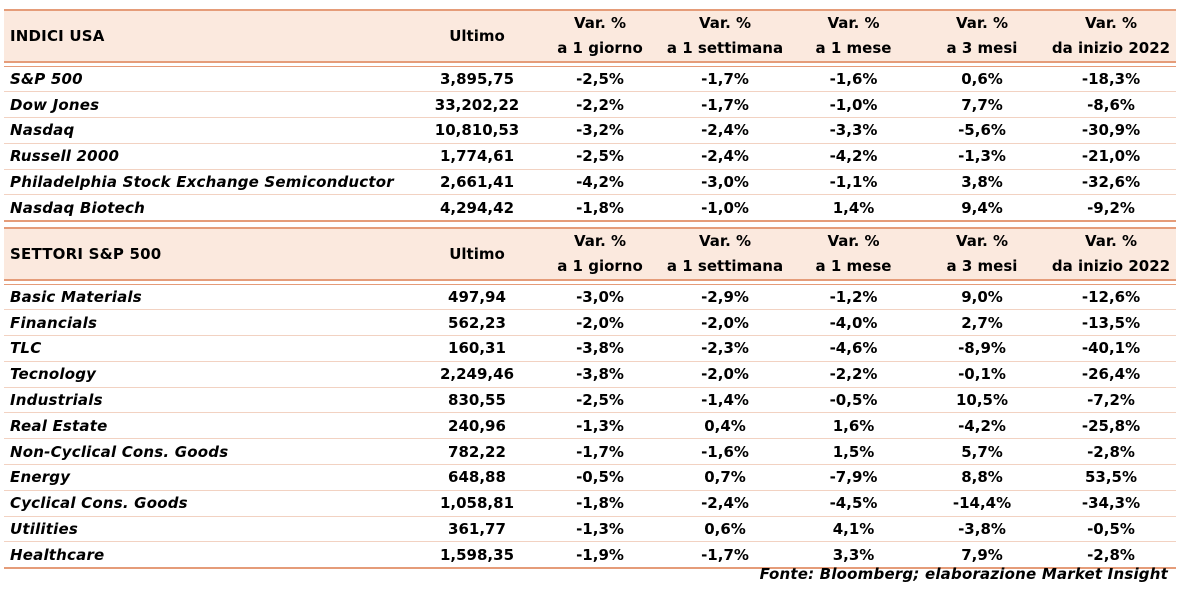 This screenshot has width=1188, height=592. Describe the element at coordinates (1111, 529) in the screenshot. I see `cell-ytd: -0,5%` at that location.